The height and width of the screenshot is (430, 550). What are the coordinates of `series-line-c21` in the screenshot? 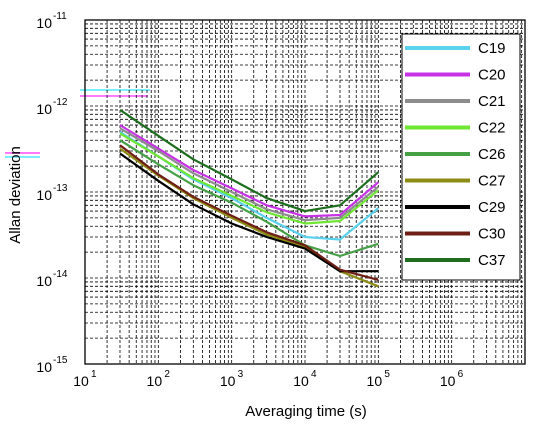 It's located at (249, 174).